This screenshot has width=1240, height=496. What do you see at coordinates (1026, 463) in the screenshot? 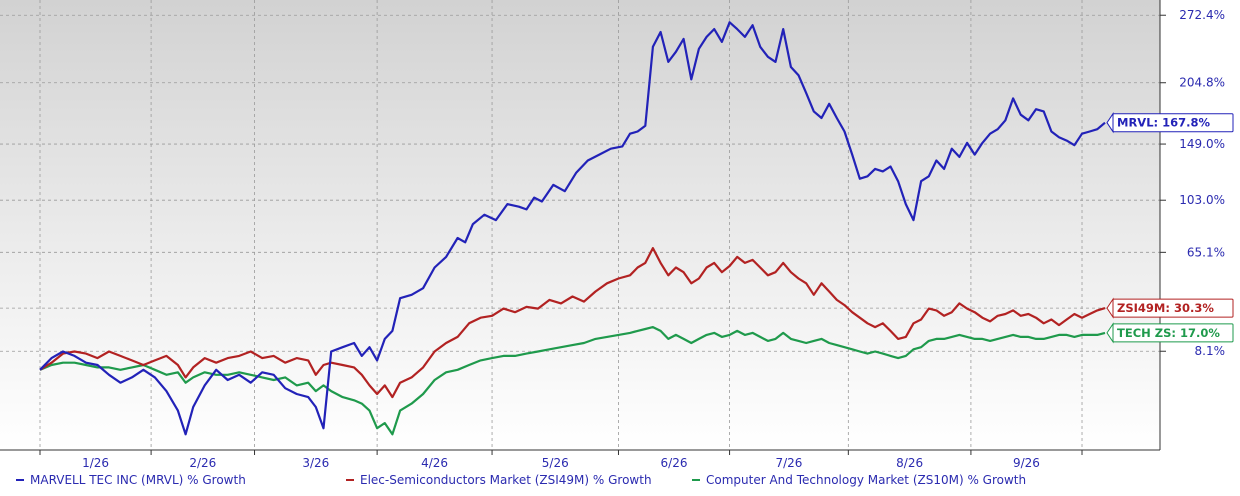
I see `x-tick-label: 9/26` at bounding box center [1026, 463].